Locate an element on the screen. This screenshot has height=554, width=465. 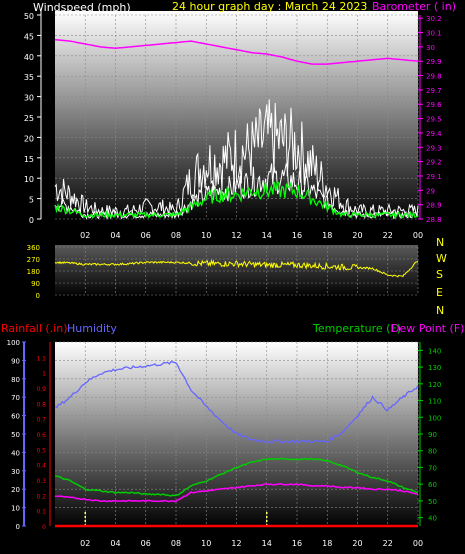
wind-tick-label: 45 is located at coordinates (29, 36).